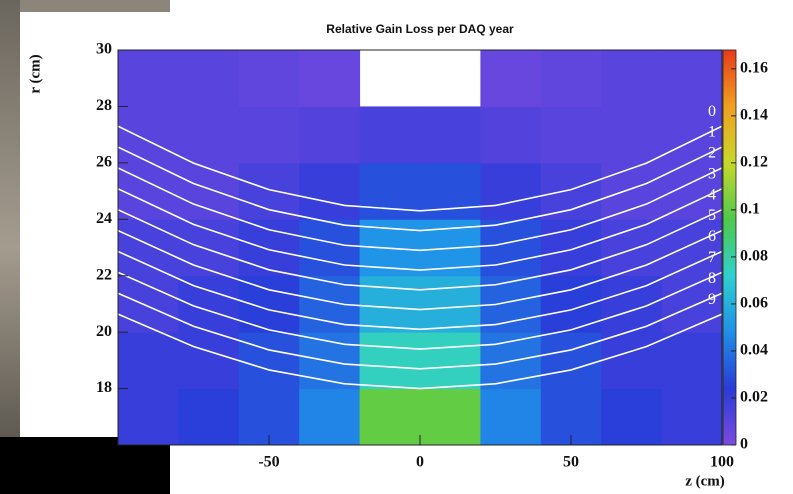 This screenshot has height=494, width=793. I want to click on y-axis-label: r (cm), so click(35, 73).